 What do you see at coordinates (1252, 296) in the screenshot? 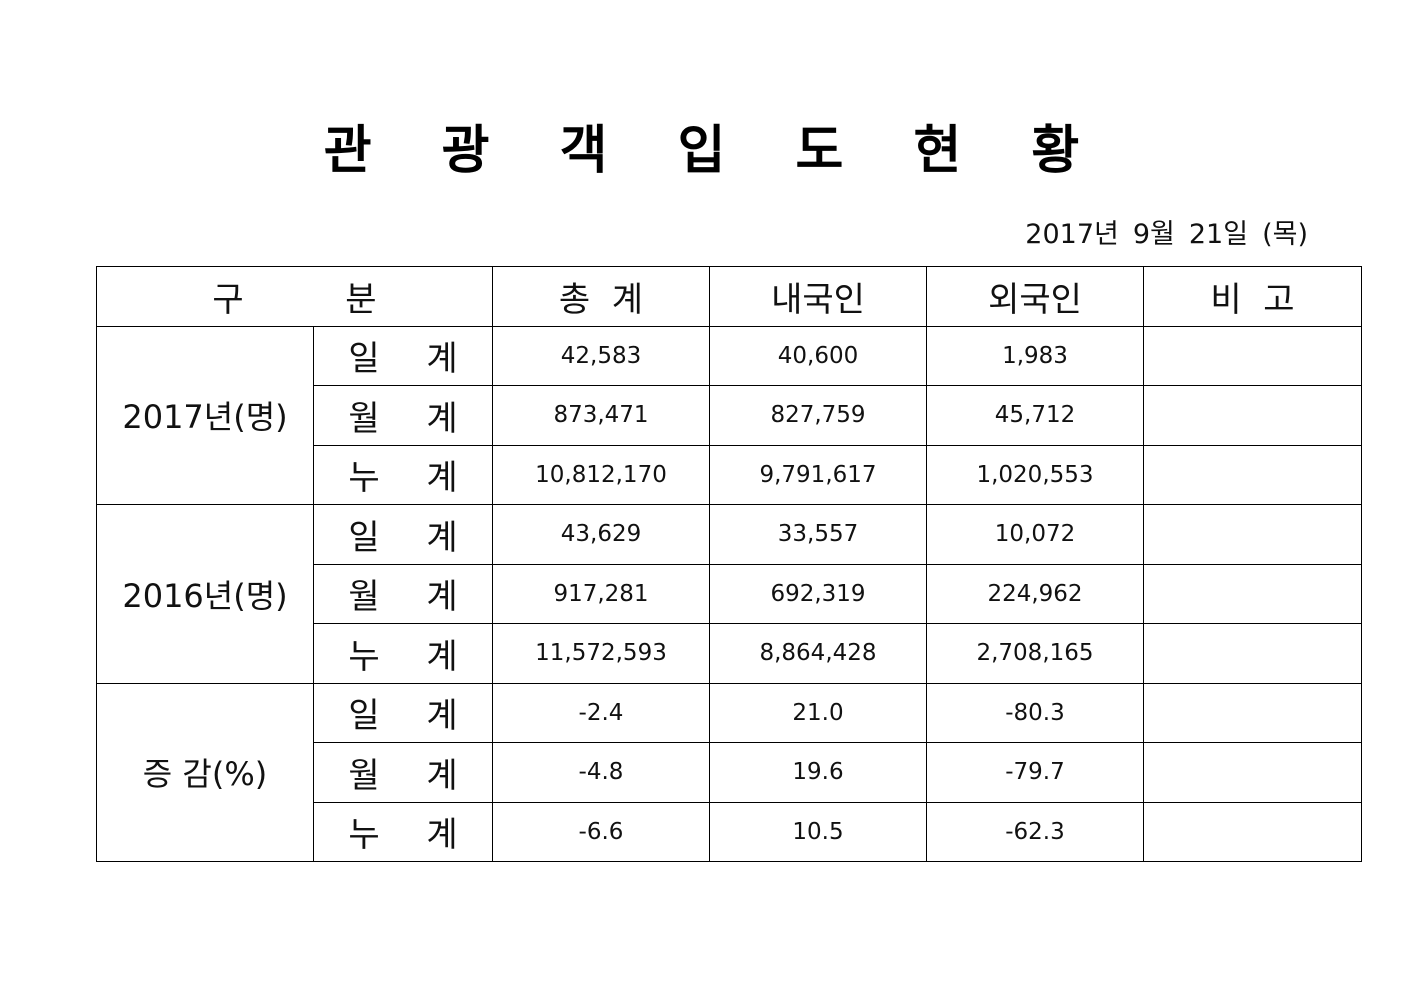
I see `header-remarks: 비 고` at bounding box center [1252, 296].